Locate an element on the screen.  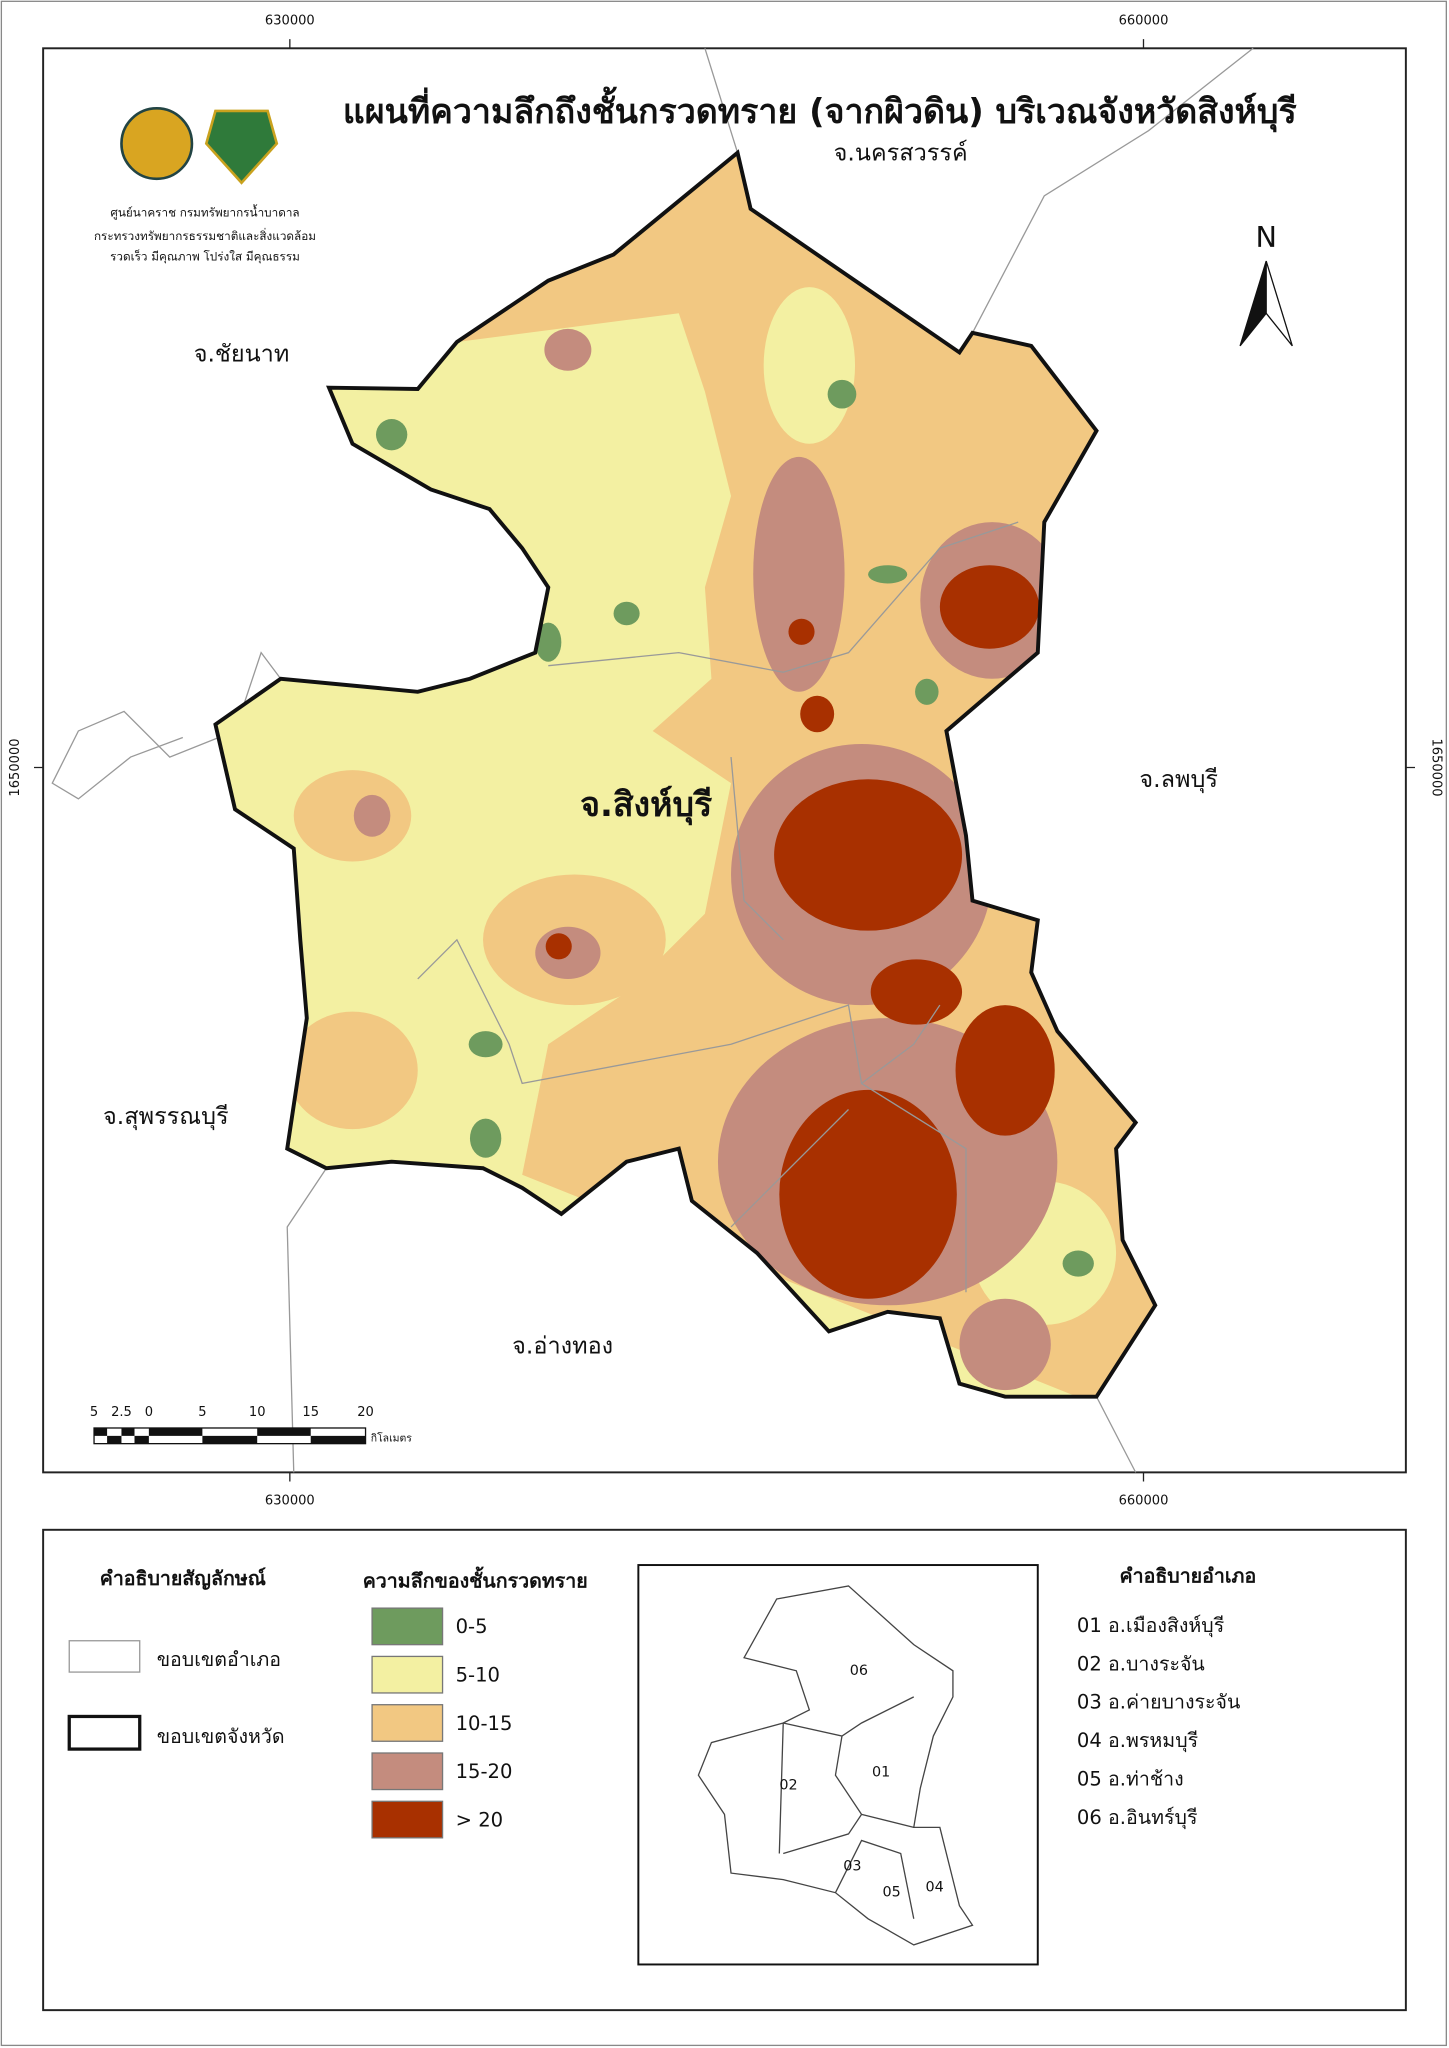
scale-bar is located at coordinates (230, 1436).